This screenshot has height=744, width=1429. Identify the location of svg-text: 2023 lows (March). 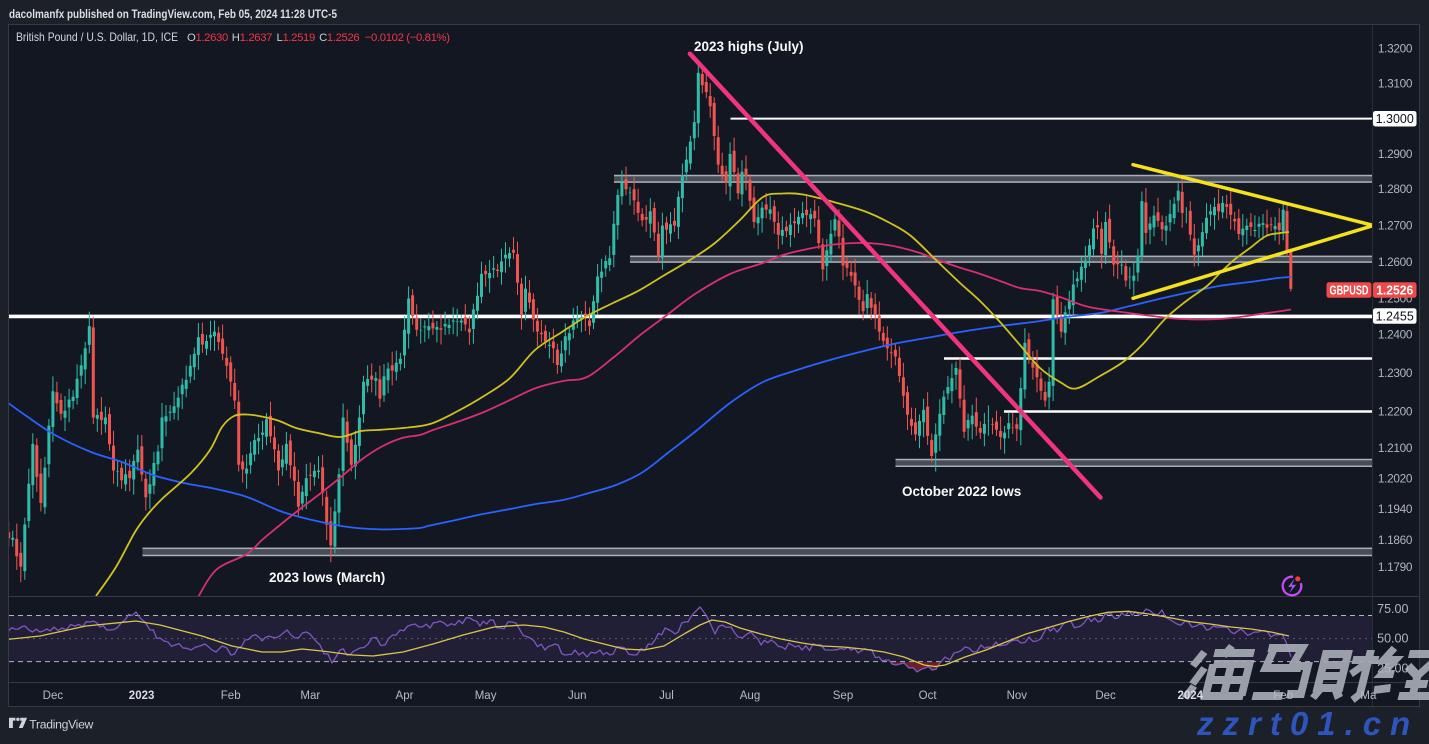
(327, 577).